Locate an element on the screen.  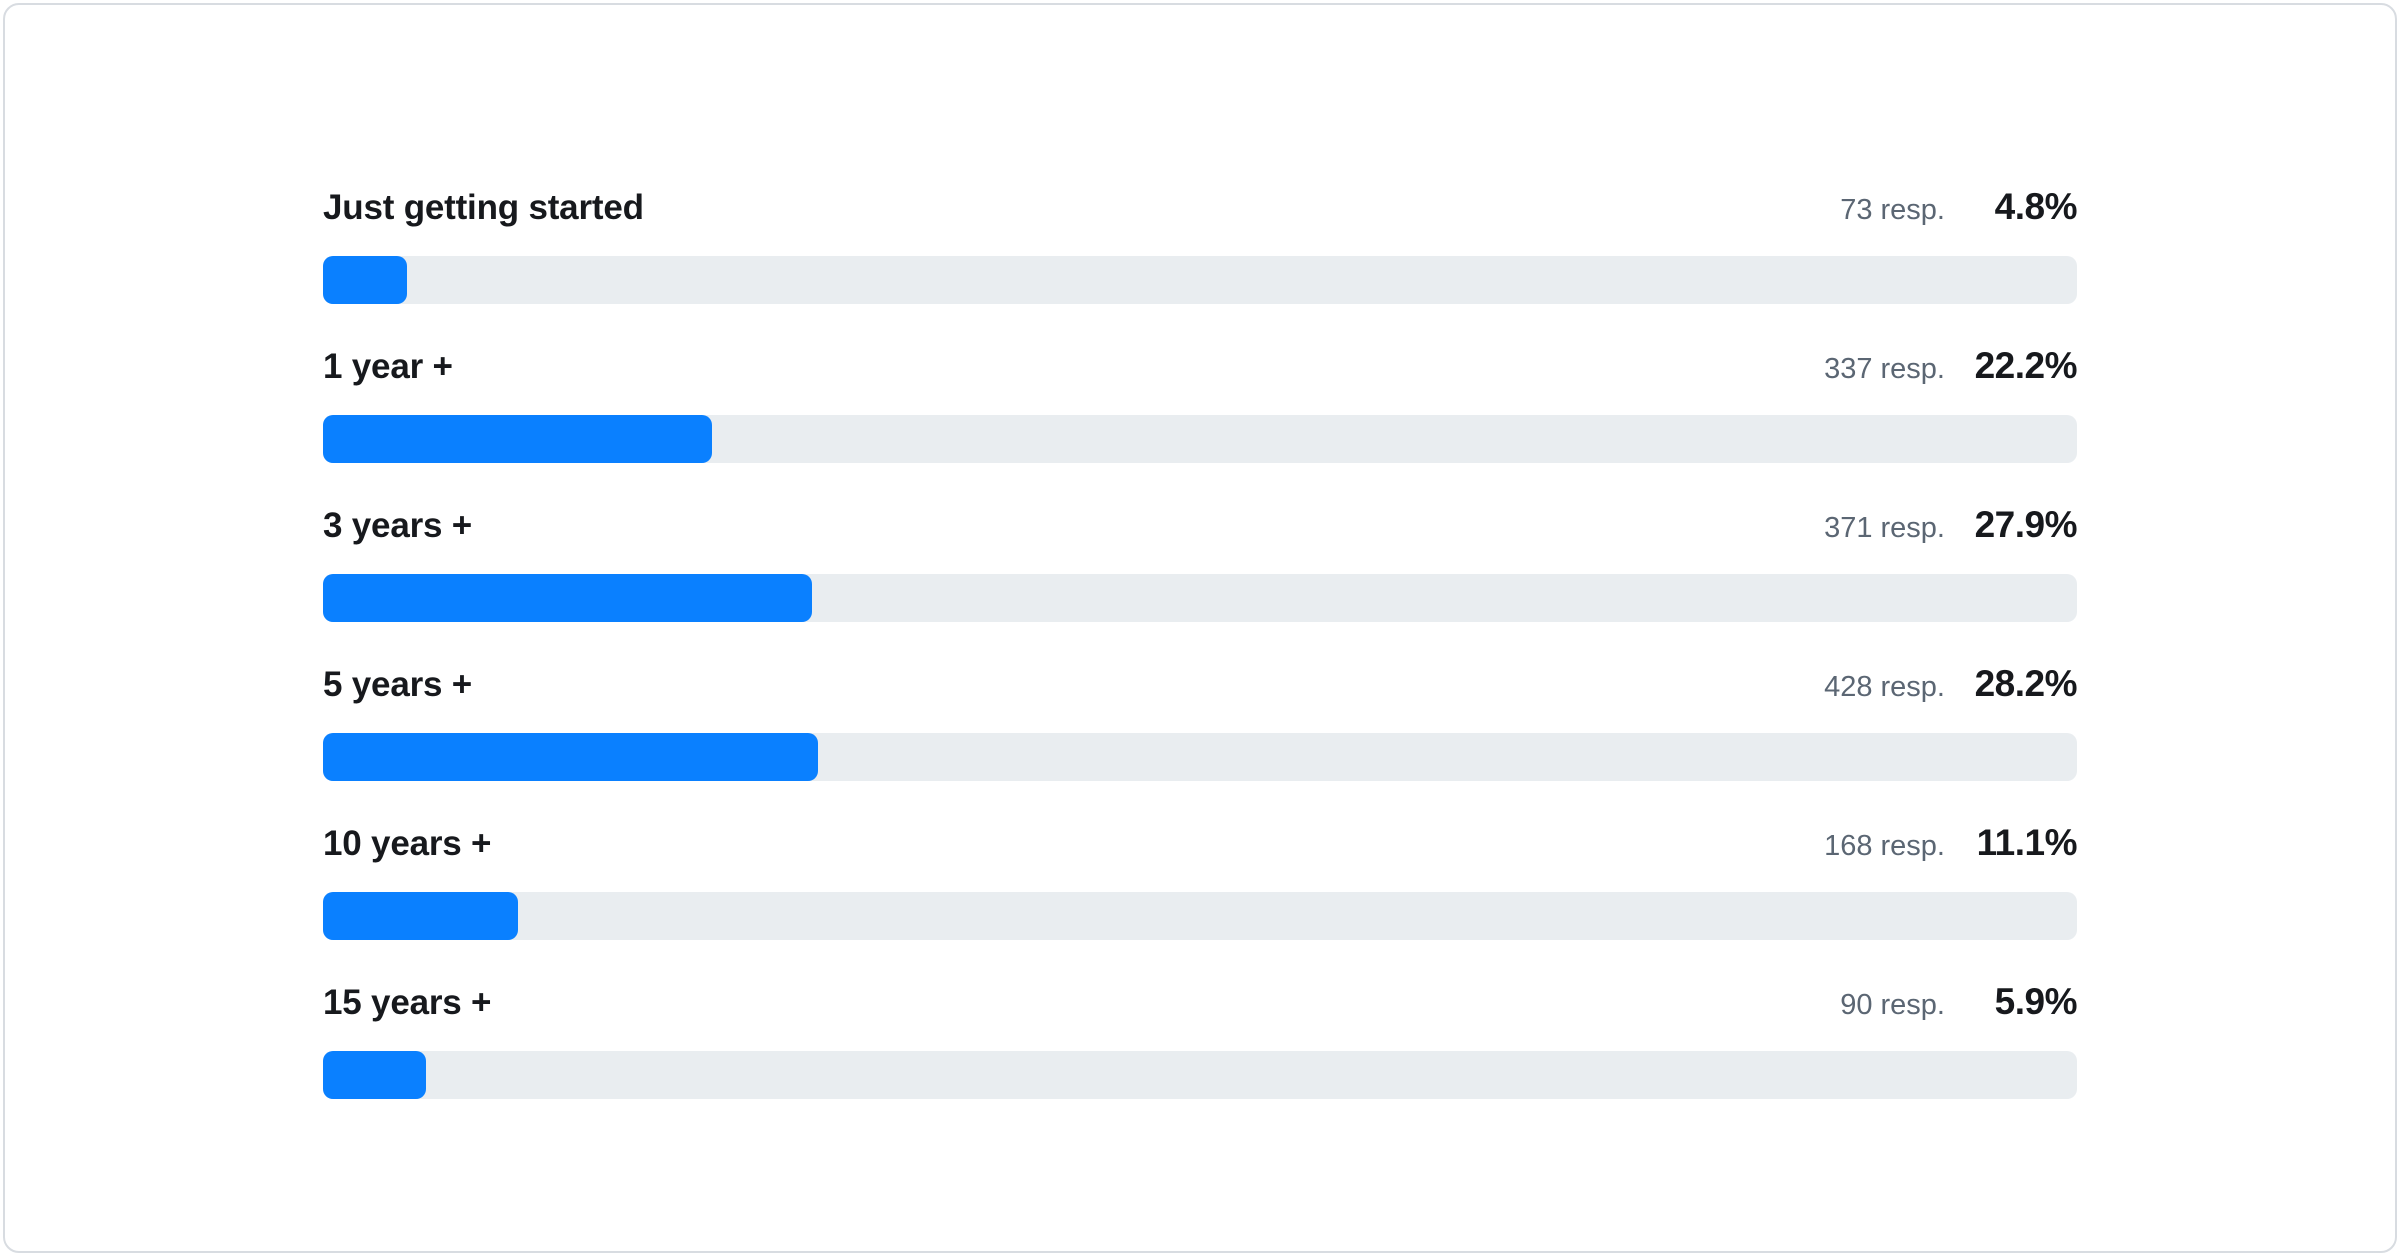
percent-value: 22.2% is located at coordinates (2026, 365).